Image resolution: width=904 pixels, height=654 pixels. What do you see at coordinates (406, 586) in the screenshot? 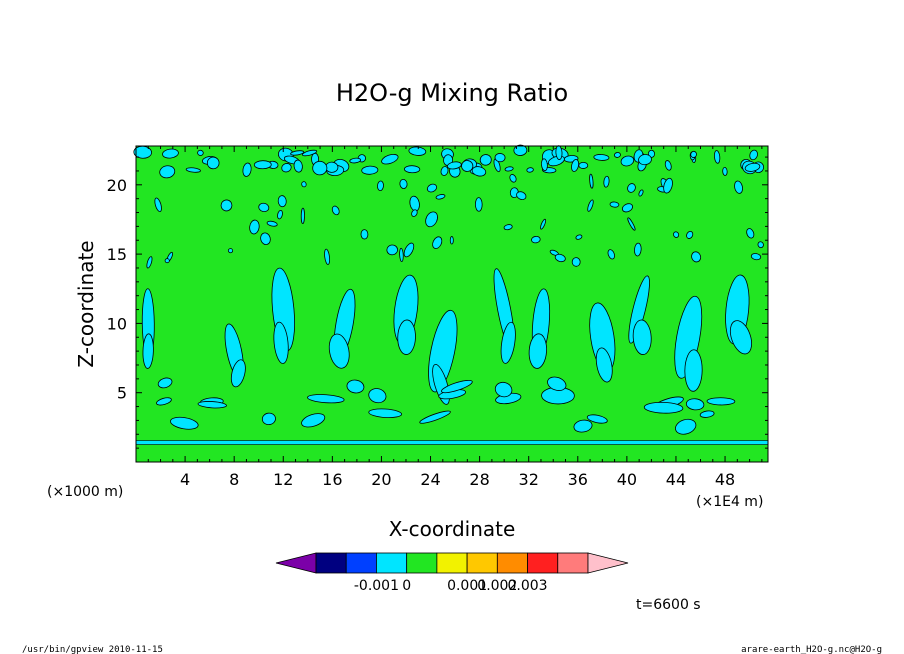
I see `colorbar-label: 0` at bounding box center [406, 586].